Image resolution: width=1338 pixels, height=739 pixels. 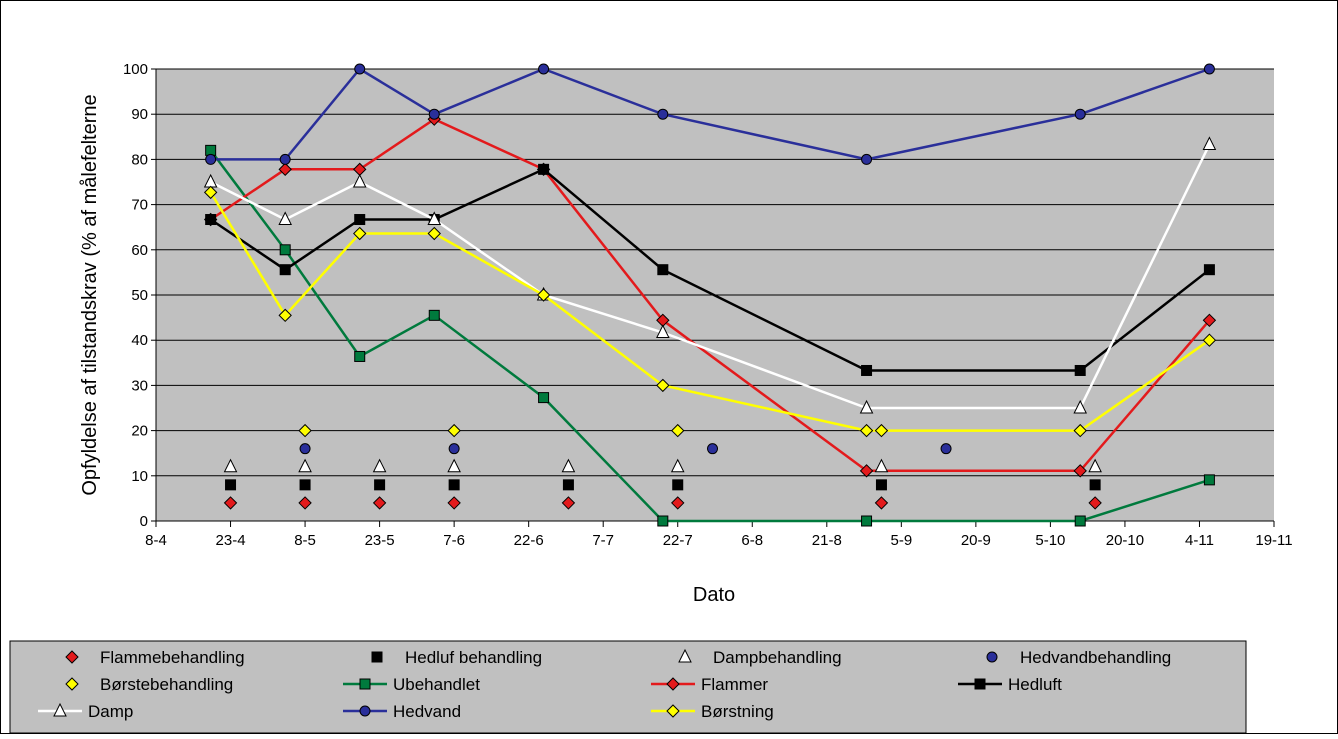 I want to click on x-tick-label: 23-4, so click(x=231, y=540).